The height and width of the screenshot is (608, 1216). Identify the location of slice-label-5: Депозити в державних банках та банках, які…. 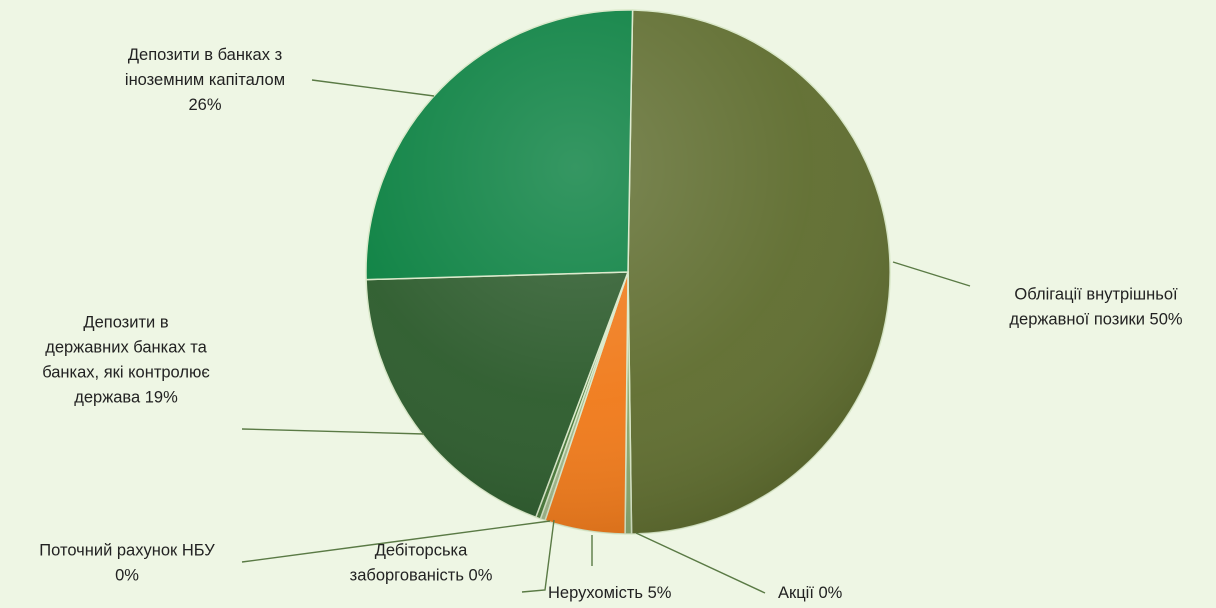
(126, 360).